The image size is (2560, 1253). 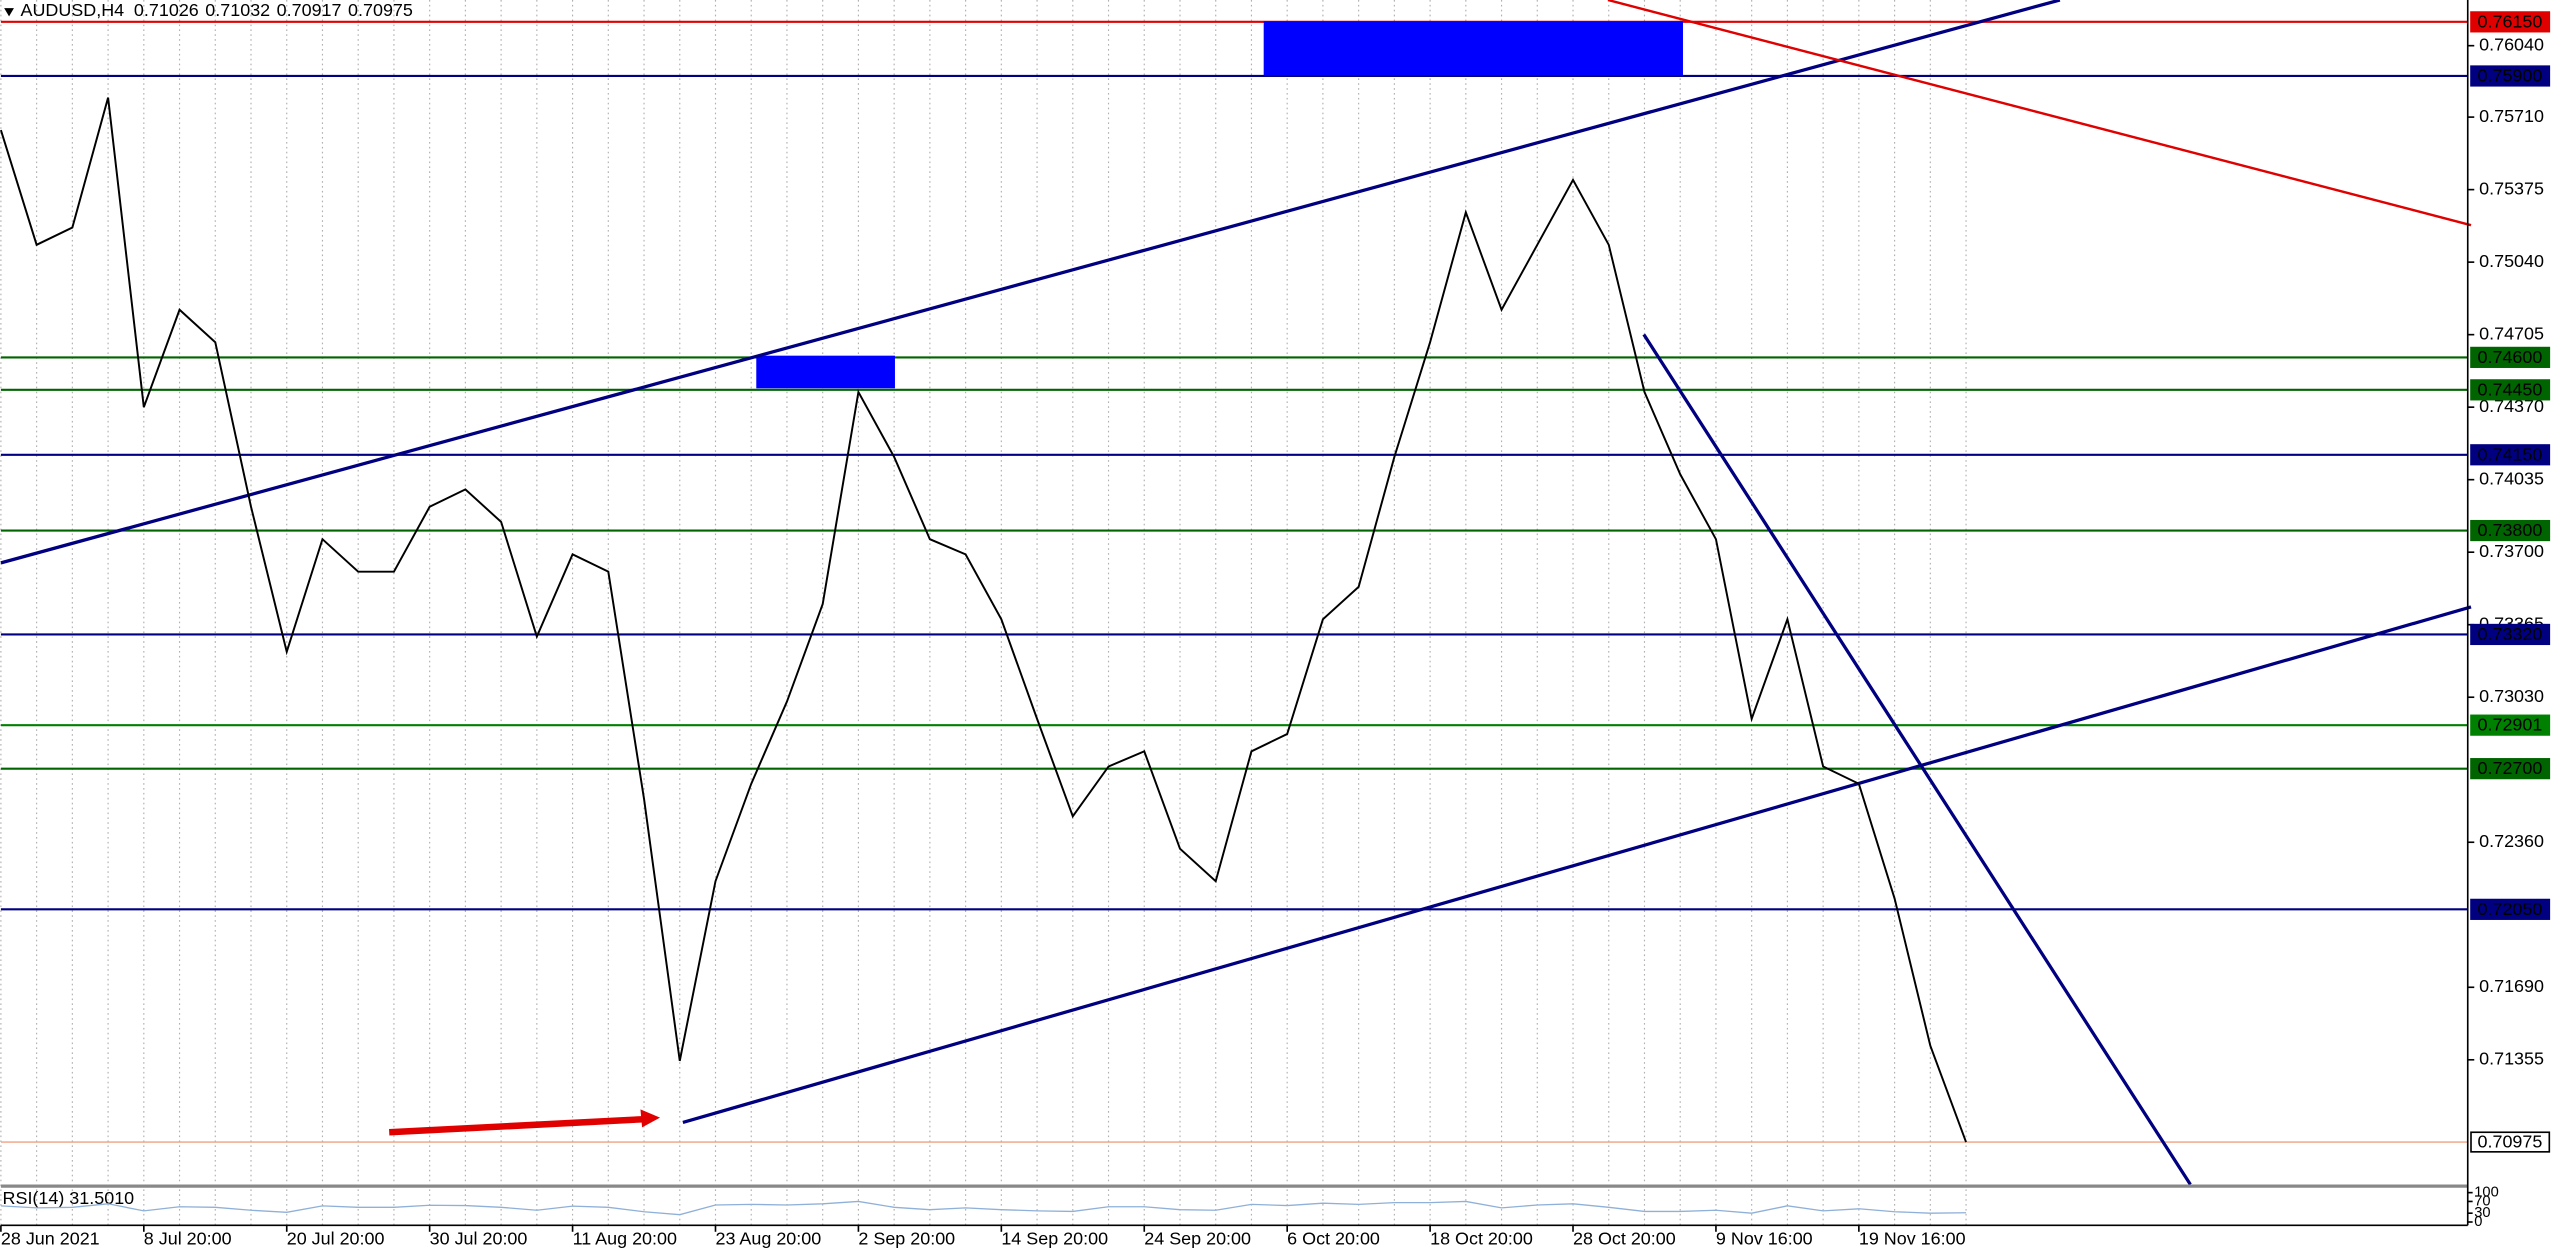 What do you see at coordinates (2511, 841) in the screenshot?
I see `y-tick-label: 0.72360` at bounding box center [2511, 841].